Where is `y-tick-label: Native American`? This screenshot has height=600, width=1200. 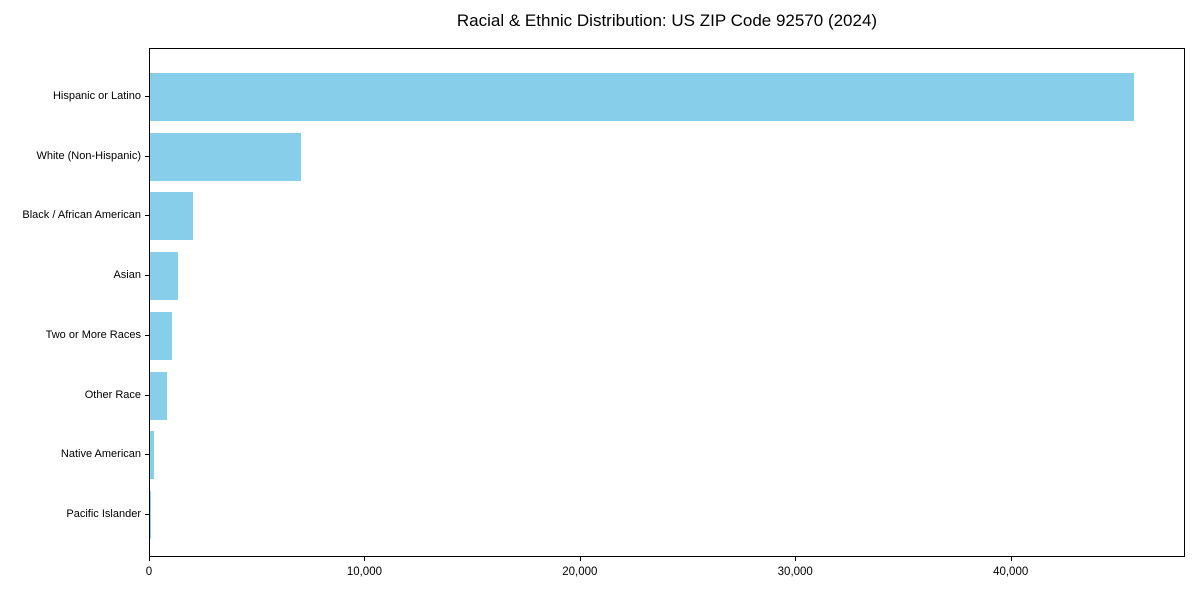
y-tick-label: Native American is located at coordinates (100, 454).